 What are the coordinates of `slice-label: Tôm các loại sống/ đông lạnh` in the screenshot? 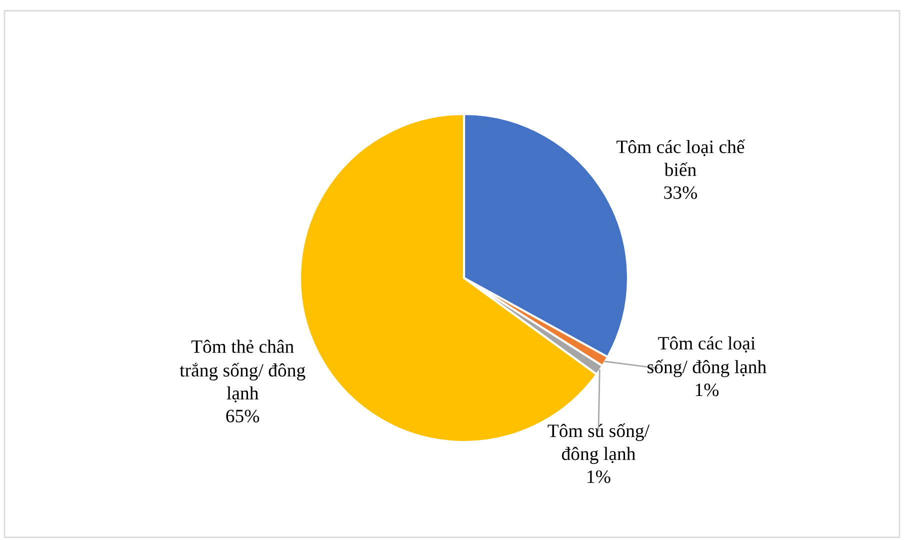 It's located at (707, 357).